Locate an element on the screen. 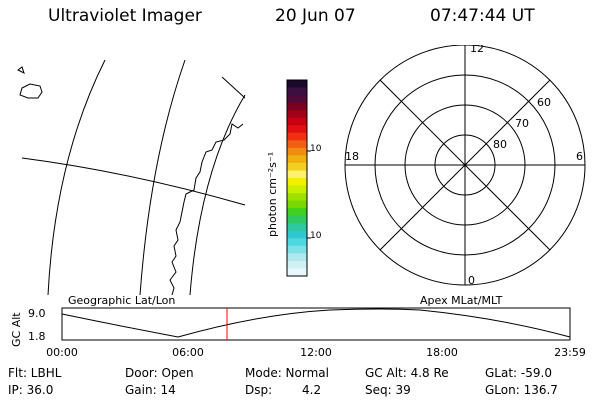  altitude-plot-frame is located at coordinates (316, 324).